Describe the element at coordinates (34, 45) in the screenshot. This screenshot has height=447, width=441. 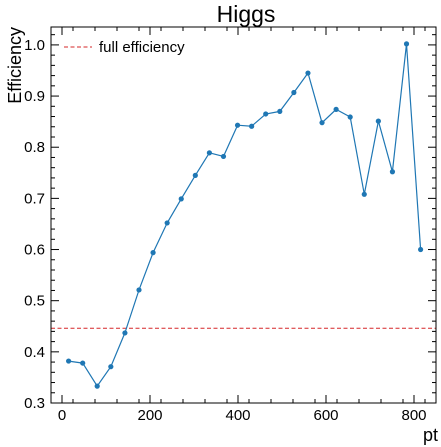
I see `y-tick-label: 1.0` at that location.